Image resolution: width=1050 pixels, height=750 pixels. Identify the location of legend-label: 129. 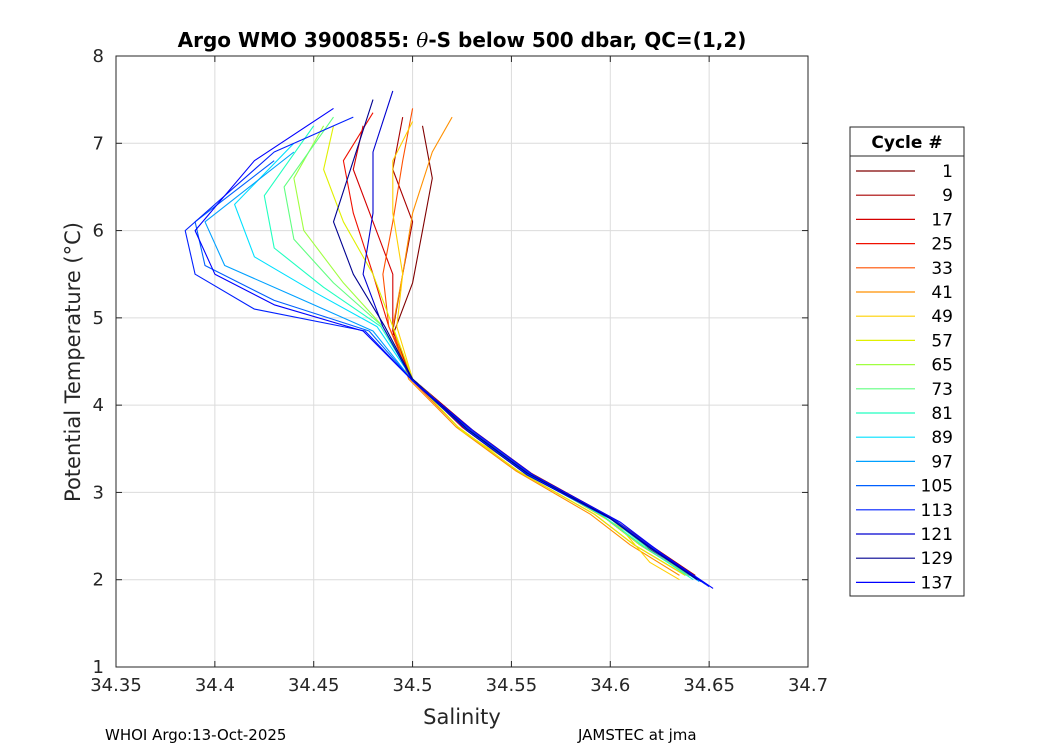
(937, 559).